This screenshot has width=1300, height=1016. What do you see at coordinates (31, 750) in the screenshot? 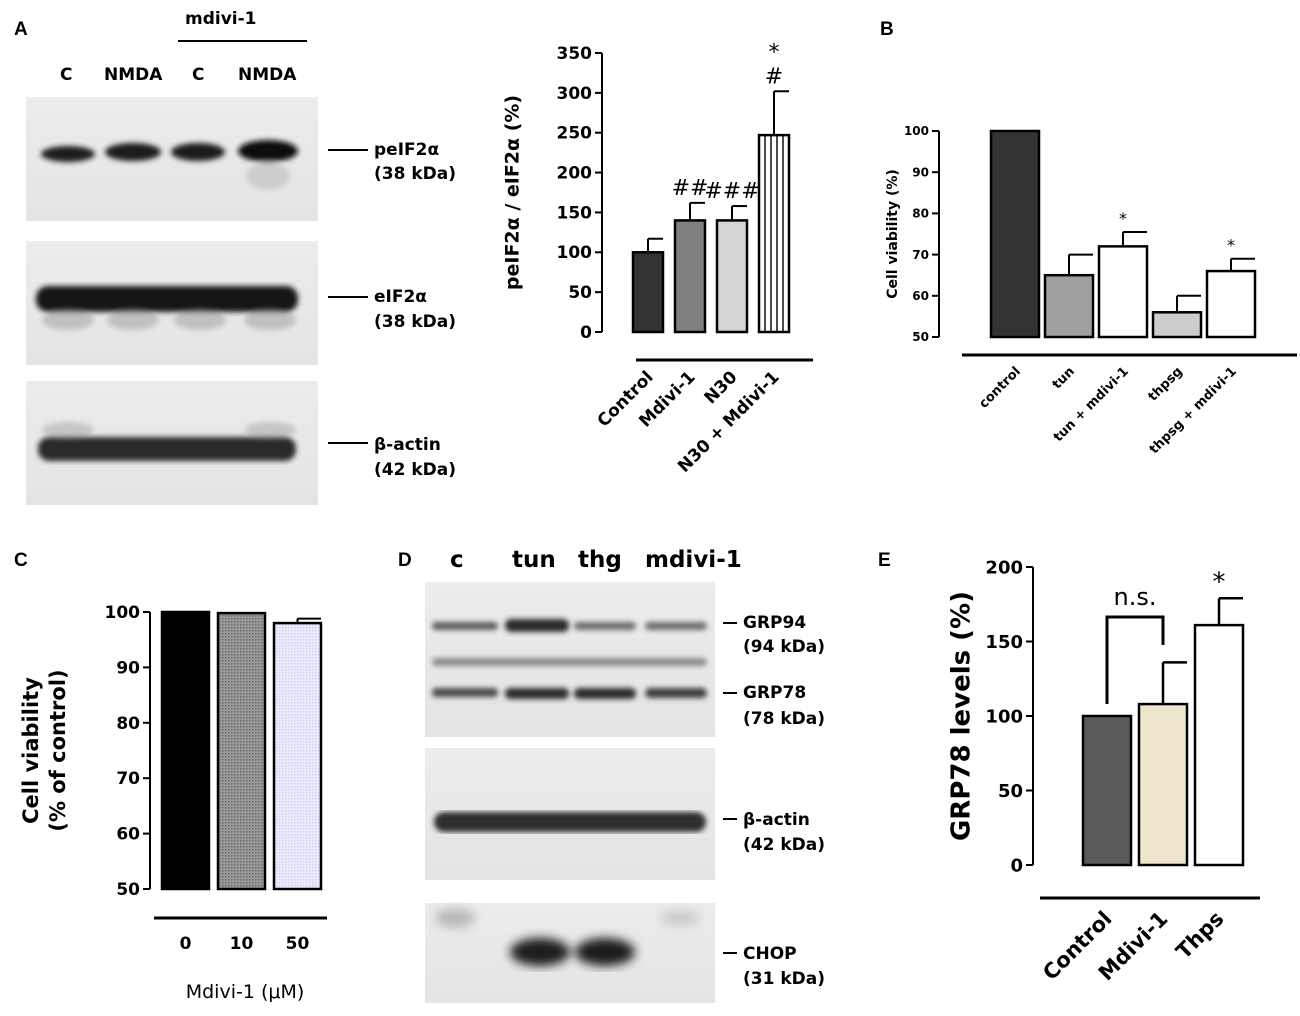
I see `y-axis-label: Cell viability` at bounding box center [31, 750].